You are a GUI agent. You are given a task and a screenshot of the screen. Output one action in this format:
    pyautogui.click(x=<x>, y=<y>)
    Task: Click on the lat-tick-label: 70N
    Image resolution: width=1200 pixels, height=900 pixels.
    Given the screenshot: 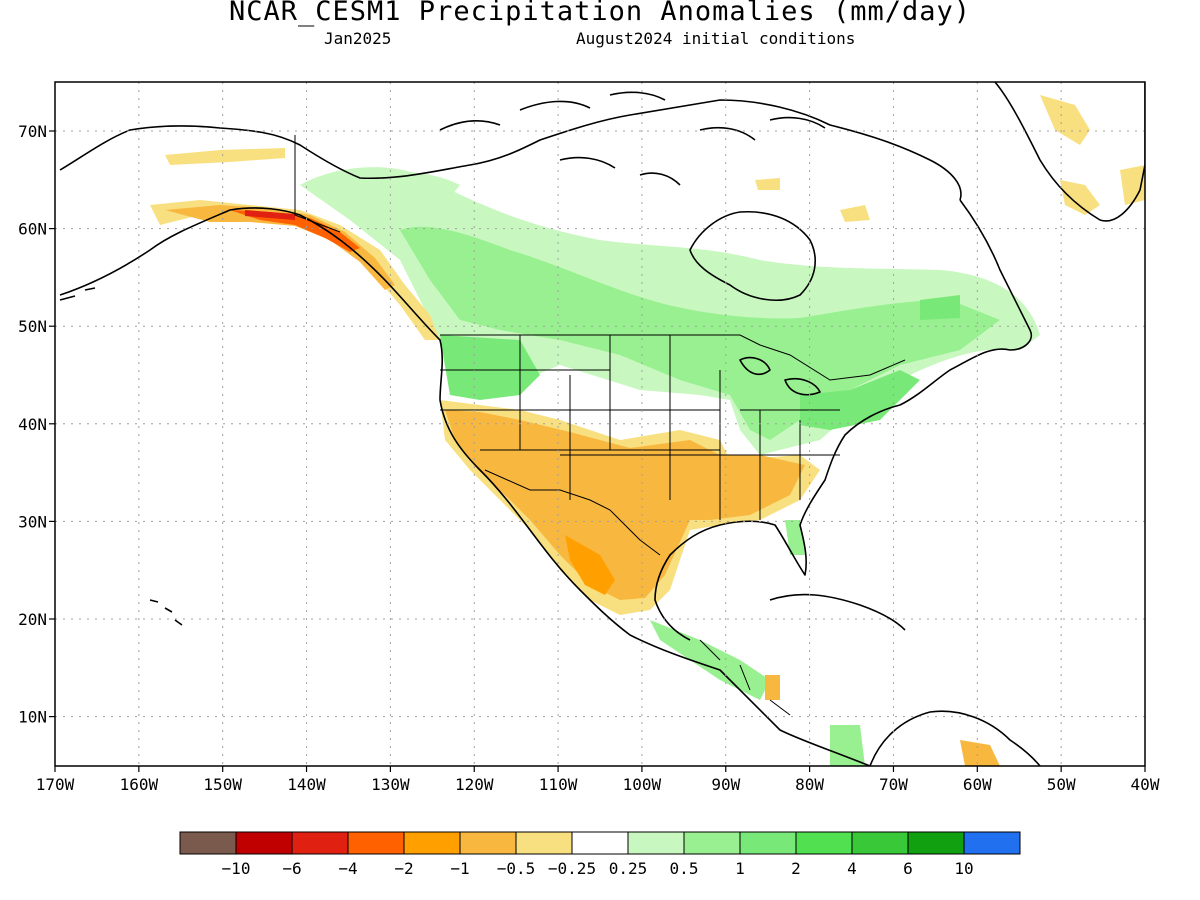 What is the action you would take?
    pyautogui.click(x=32, y=131)
    